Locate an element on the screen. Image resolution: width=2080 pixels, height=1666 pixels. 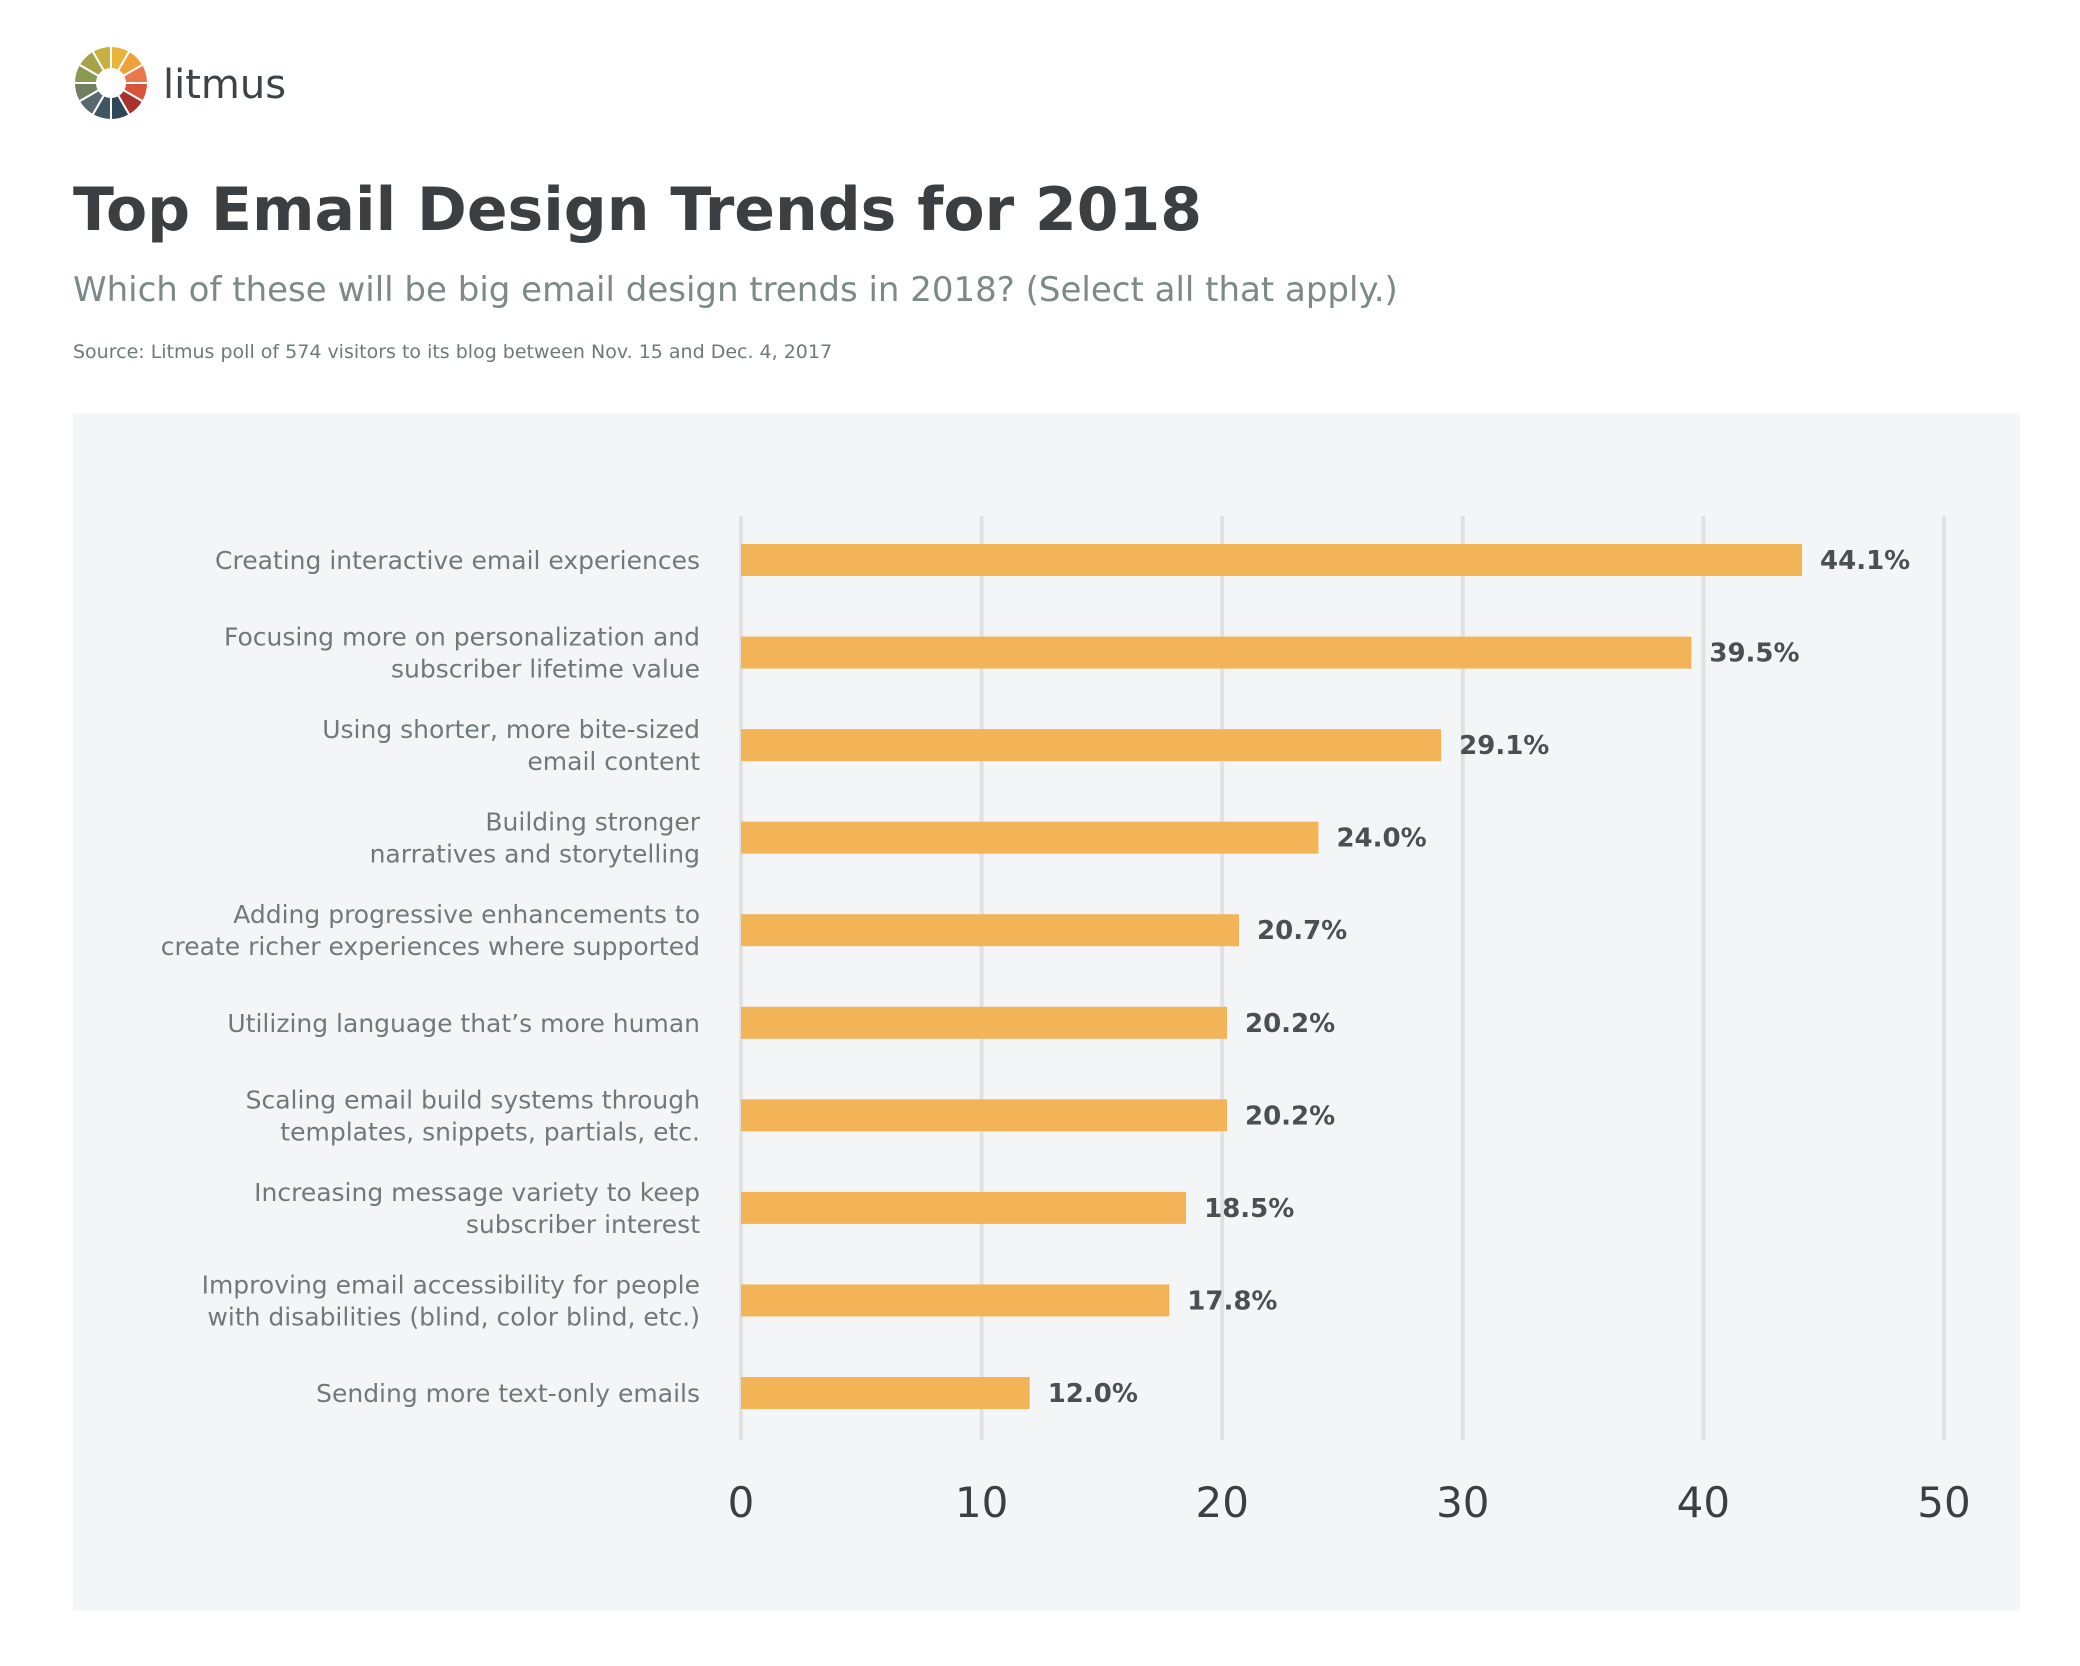
category-line: Using shorter, more bite-sized is located at coordinates (511, 729).